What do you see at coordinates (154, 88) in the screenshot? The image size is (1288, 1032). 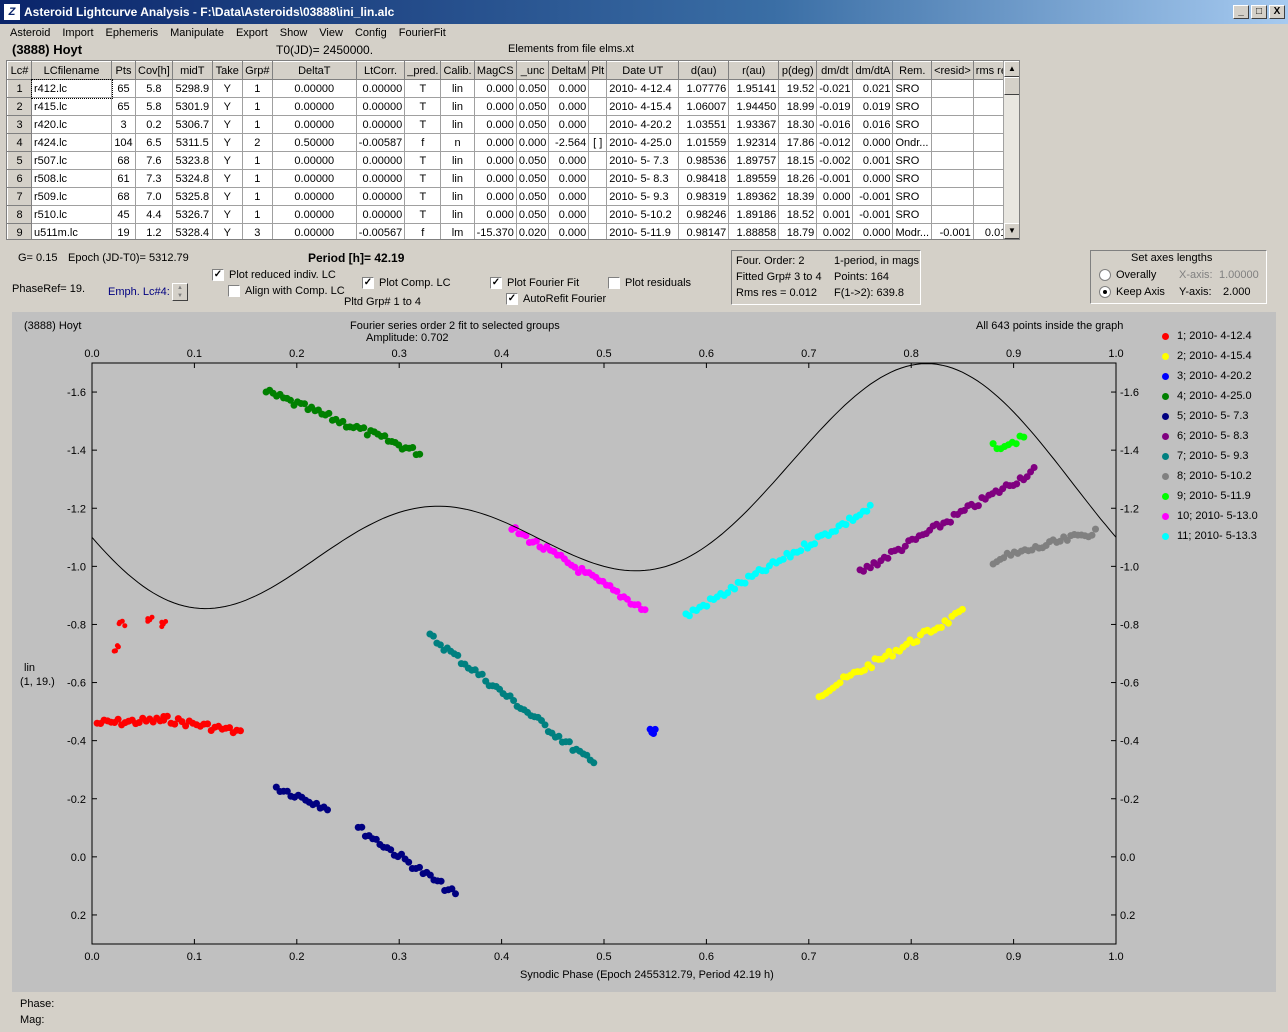 I see `table-cell: 5.8` at bounding box center [154, 88].